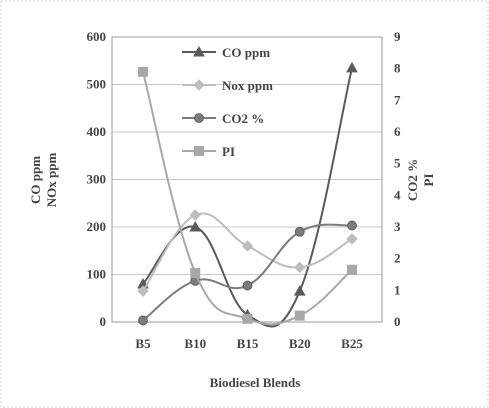 The height and width of the screenshot is (408, 489). Describe the element at coordinates (199, 51) in the screenshot. I see `legend-marker-co-ppm` at that location.